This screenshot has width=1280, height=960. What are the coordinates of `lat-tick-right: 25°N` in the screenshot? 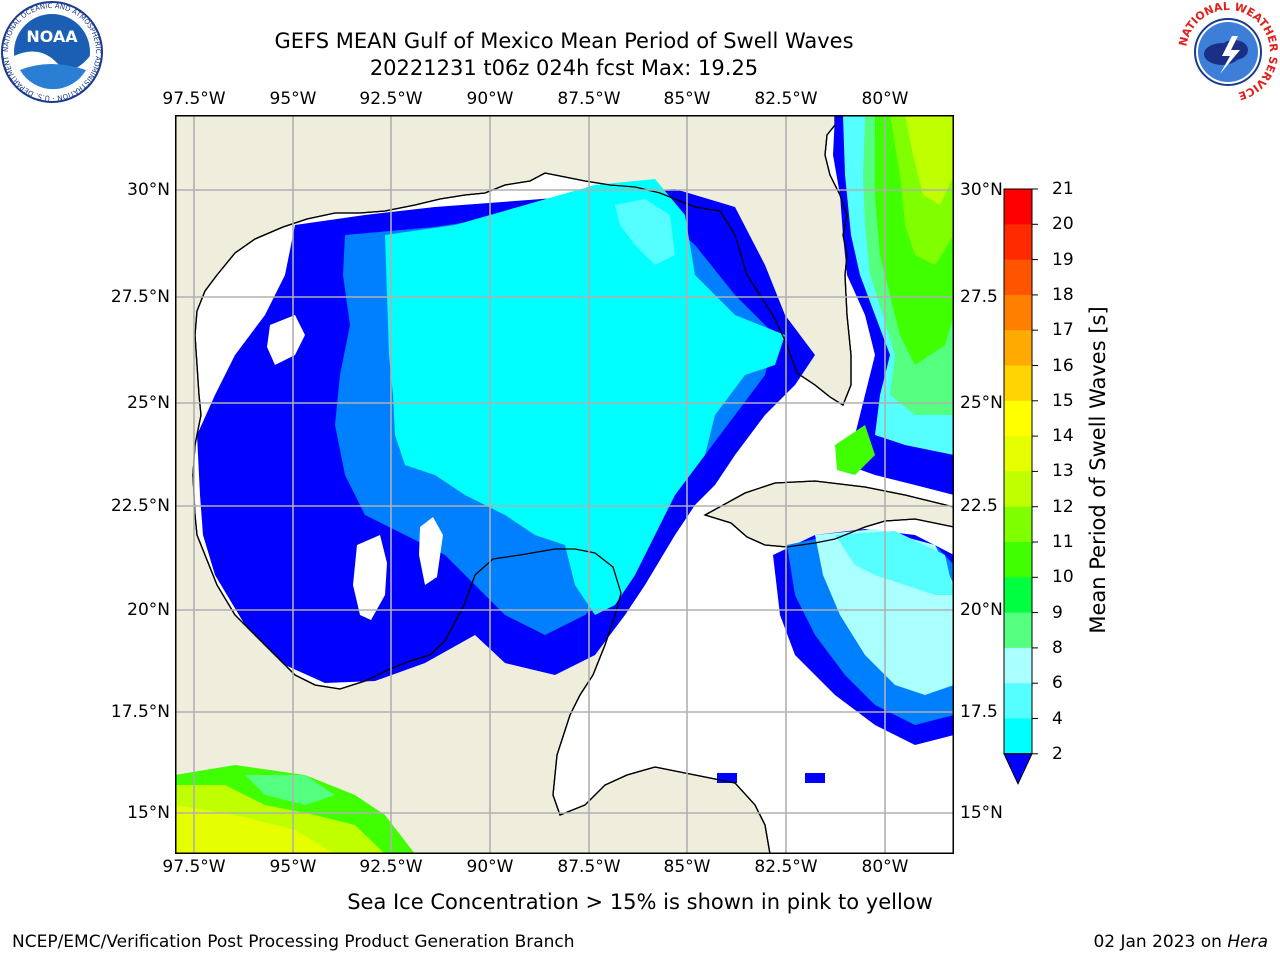 It's located at (981, 403).